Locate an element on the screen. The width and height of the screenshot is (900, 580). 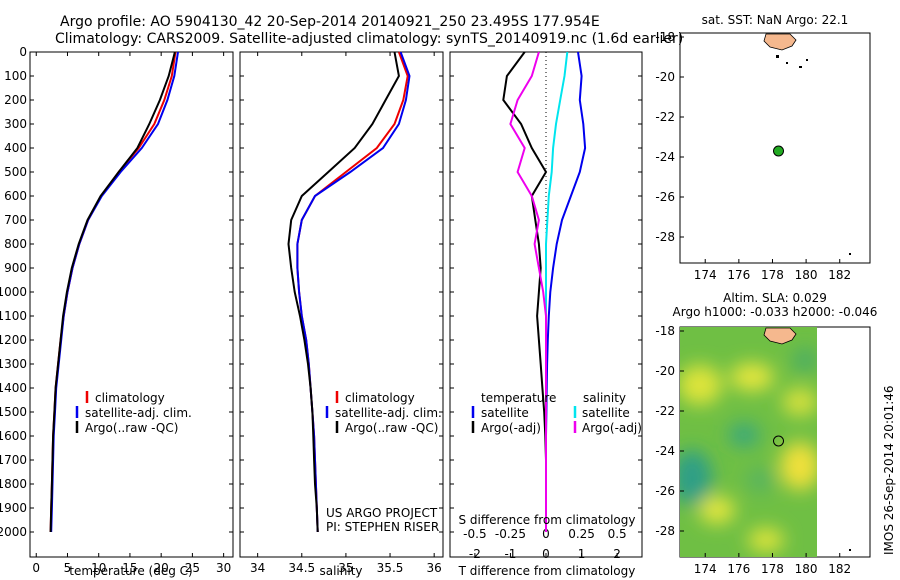
series-line-satellite-adj-clim- is located at coordinates (114, 292).